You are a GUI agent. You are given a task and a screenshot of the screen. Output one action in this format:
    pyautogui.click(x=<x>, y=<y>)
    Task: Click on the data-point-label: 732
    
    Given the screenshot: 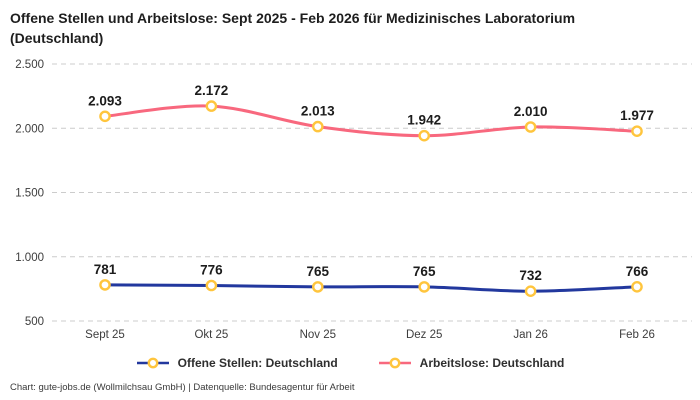 What is the action you would take?
    pyautogui.click(x=530, y=275)
    